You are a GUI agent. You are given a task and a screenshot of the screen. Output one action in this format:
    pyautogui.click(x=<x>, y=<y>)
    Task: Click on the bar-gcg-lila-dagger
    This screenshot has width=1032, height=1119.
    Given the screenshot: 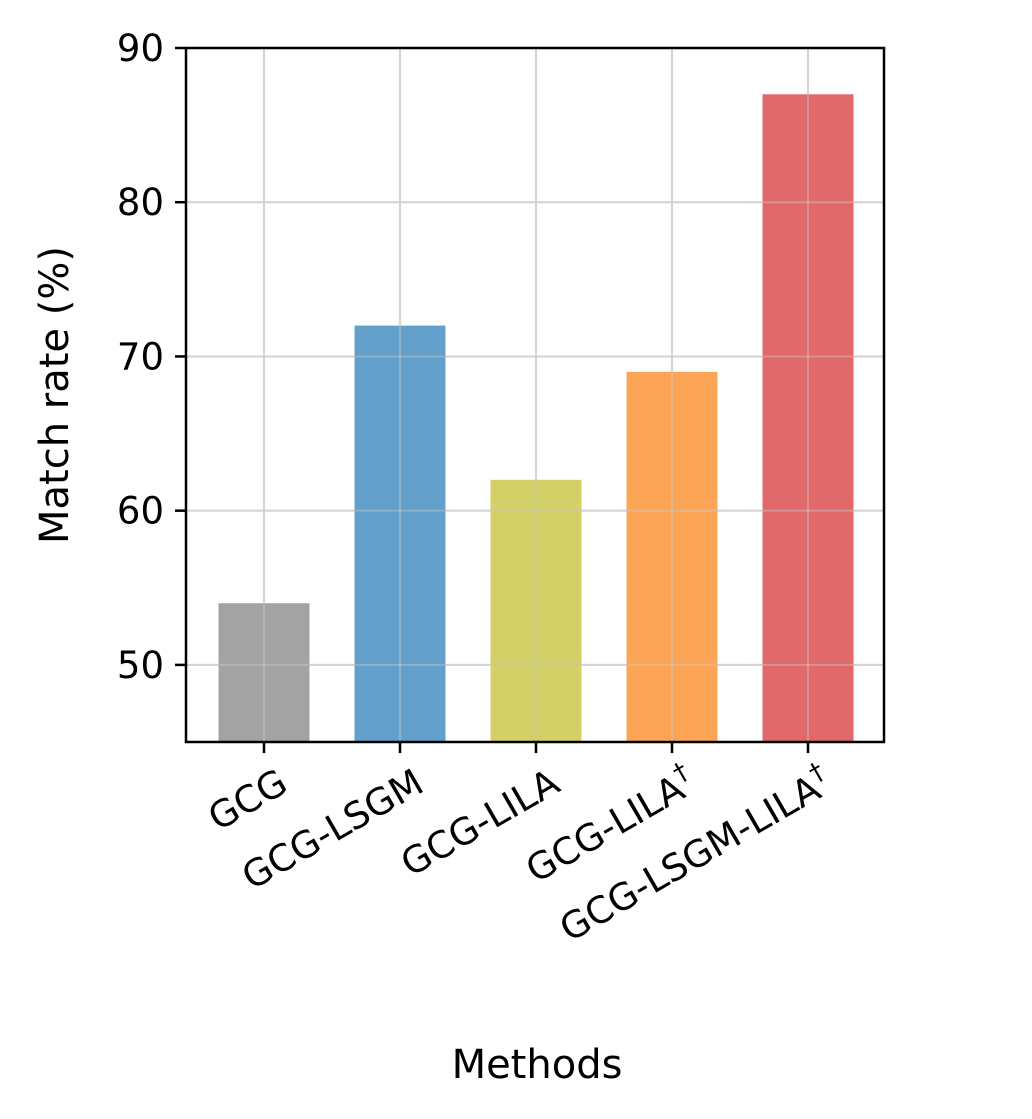 What is the action you would take?
    pyautogui.click(x=672, y=556)
    